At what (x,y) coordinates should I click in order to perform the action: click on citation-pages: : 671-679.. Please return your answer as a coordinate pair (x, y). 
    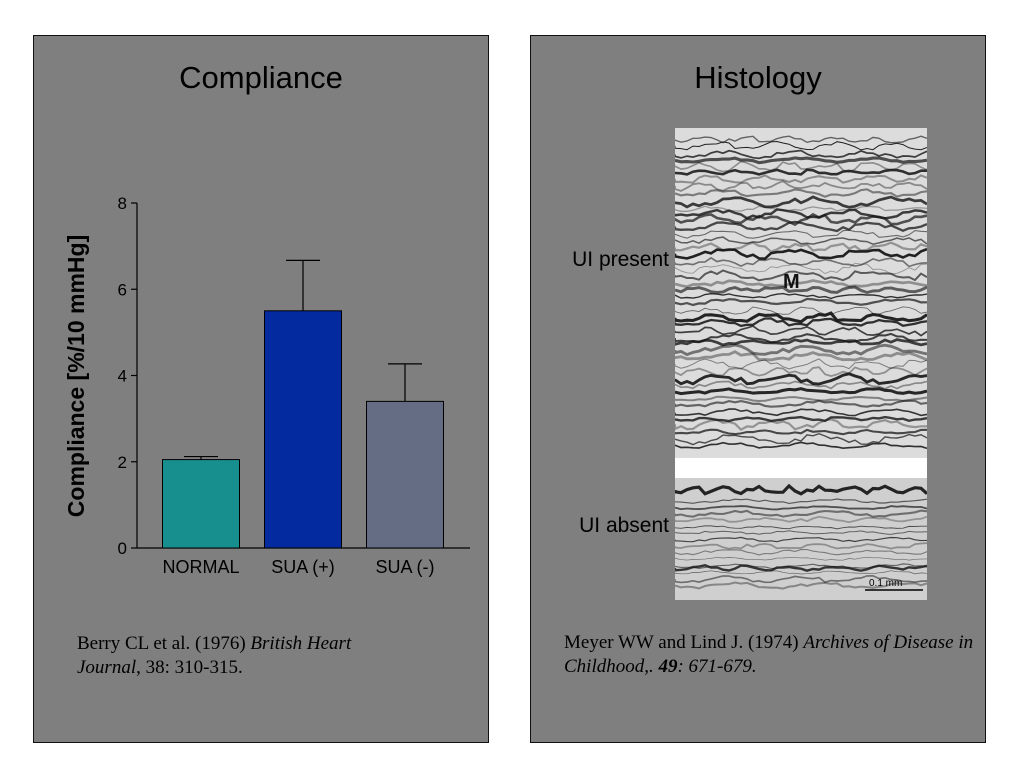
    Looking at the image, I should click on (717, 666).